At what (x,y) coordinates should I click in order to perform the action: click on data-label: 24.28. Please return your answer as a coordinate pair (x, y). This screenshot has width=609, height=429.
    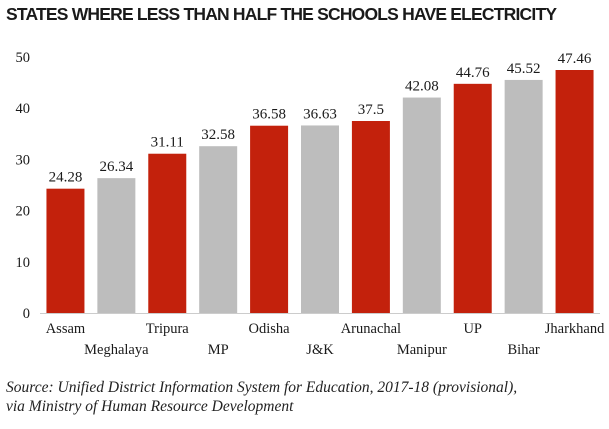
    Looking at the image, I should click on (66, 178).